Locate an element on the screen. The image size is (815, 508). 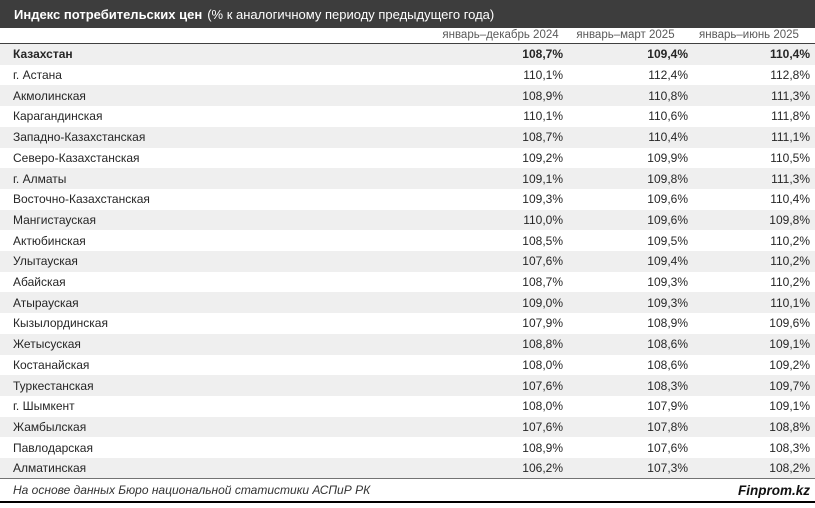
value-period-2: 109,6% is located at coordinates (667, 199).